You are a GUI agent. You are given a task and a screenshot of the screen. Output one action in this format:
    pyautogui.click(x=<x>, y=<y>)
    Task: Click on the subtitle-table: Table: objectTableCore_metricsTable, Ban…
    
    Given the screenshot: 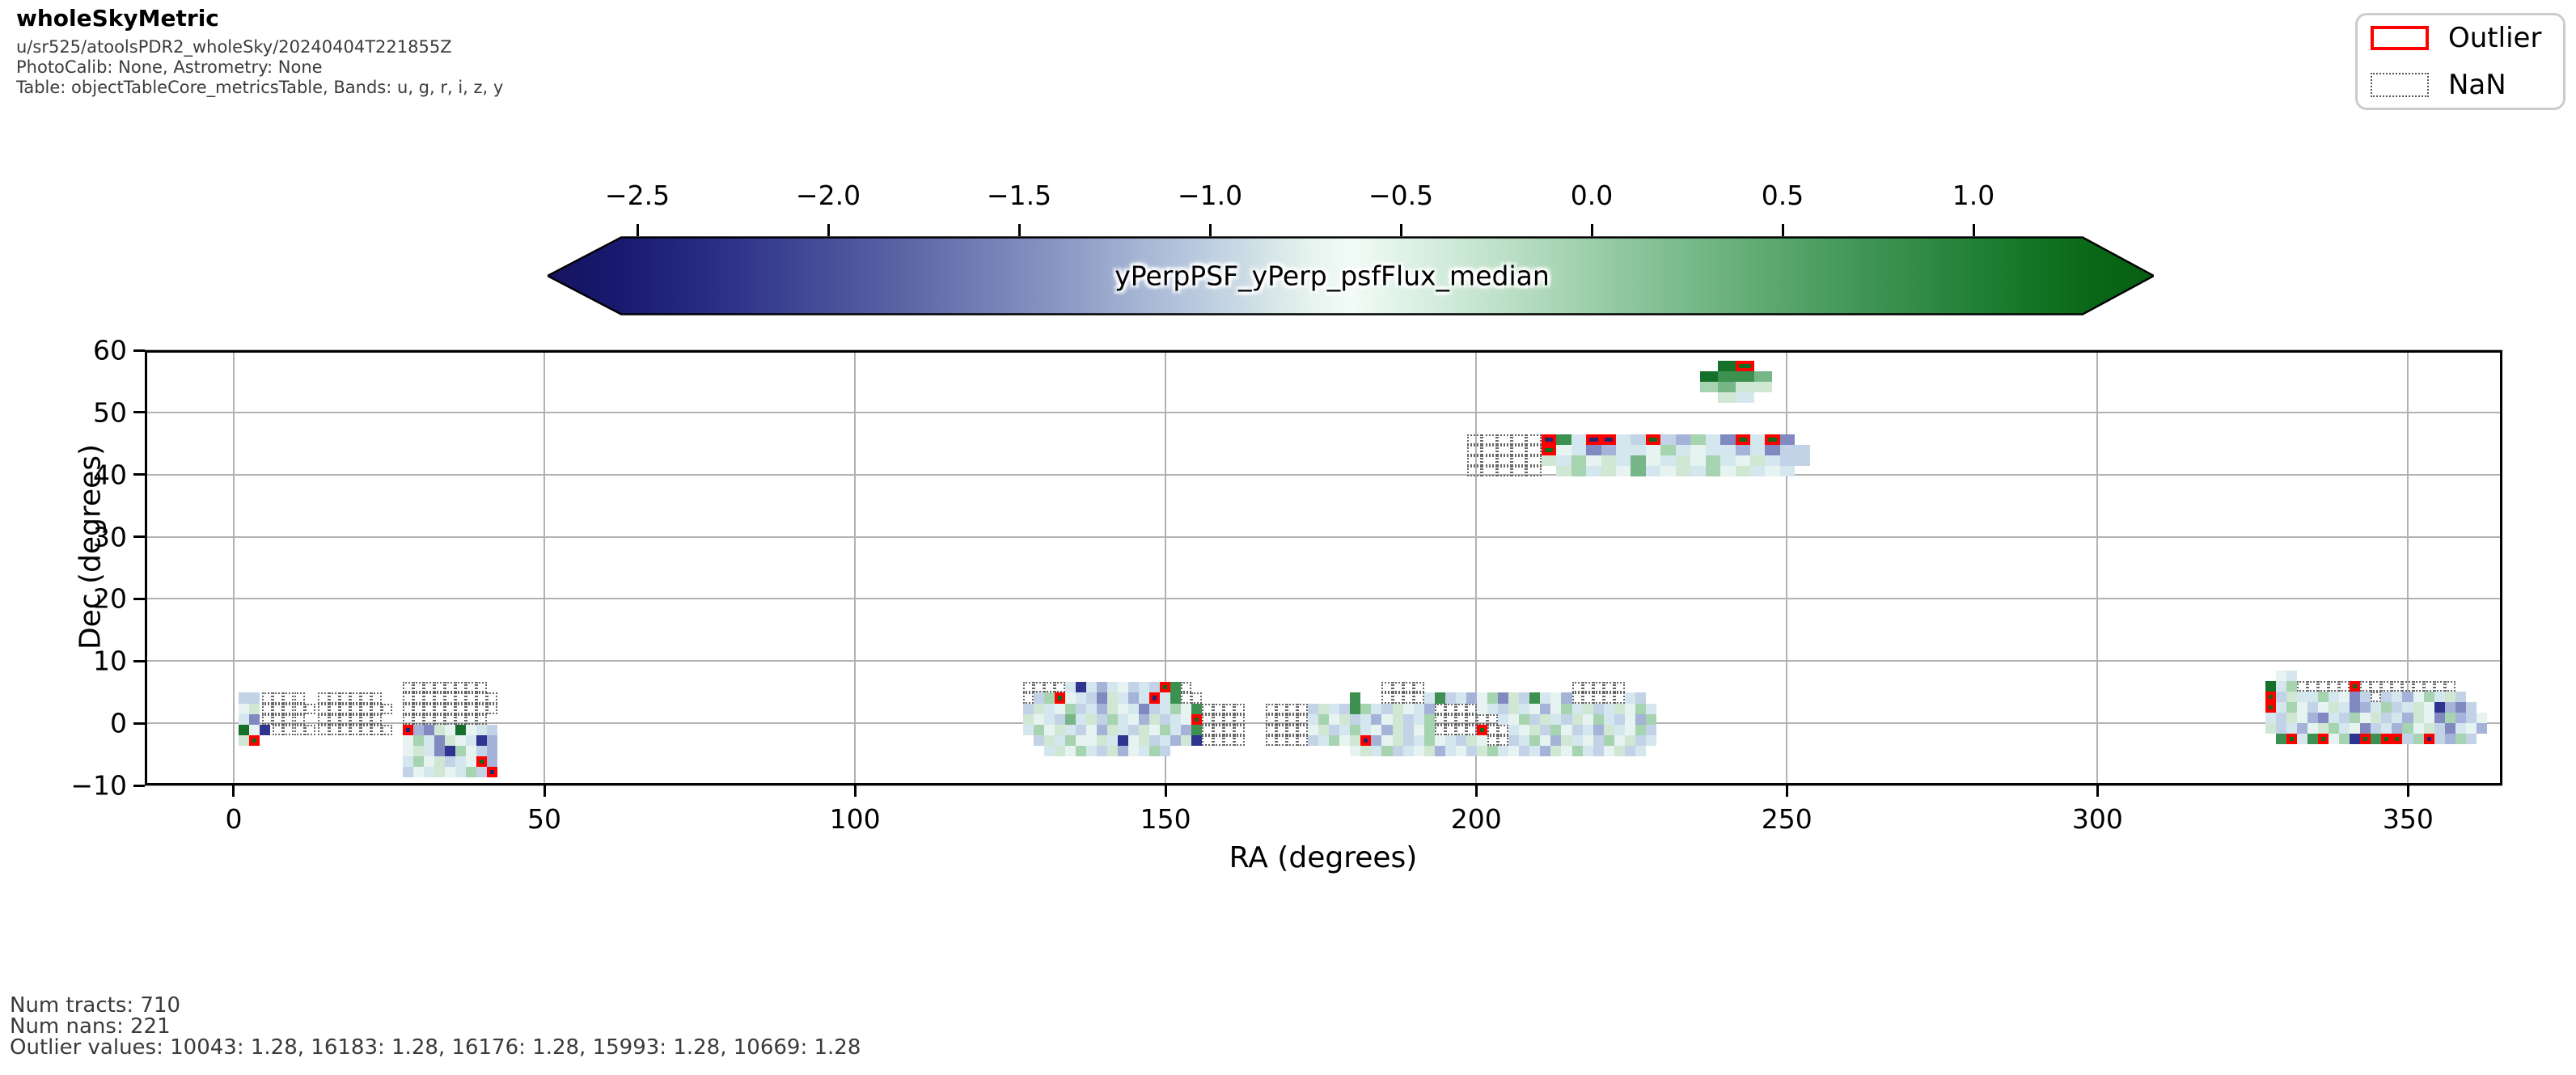 What is the action you would take?
    pyautogui.click(x=260, y=87)
    